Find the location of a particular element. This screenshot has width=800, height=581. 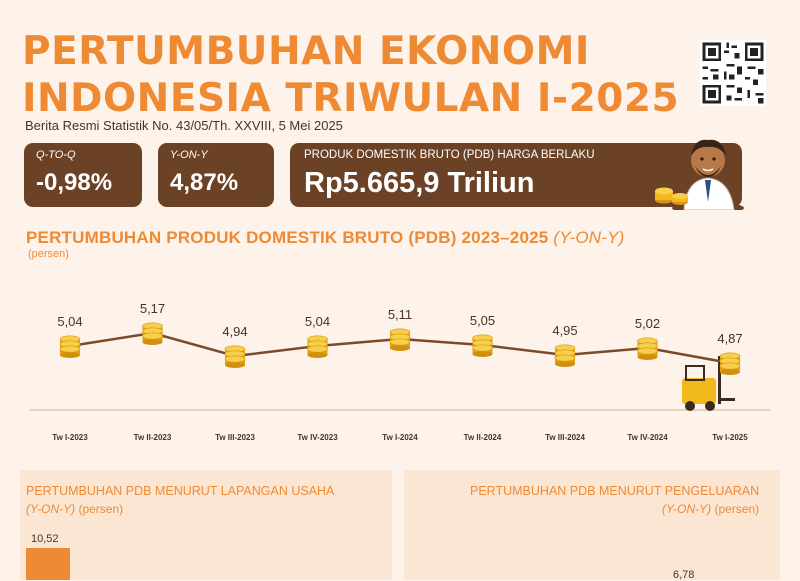

x-tick-label: Tw IV-2024 is located at coordinates (647, 437).